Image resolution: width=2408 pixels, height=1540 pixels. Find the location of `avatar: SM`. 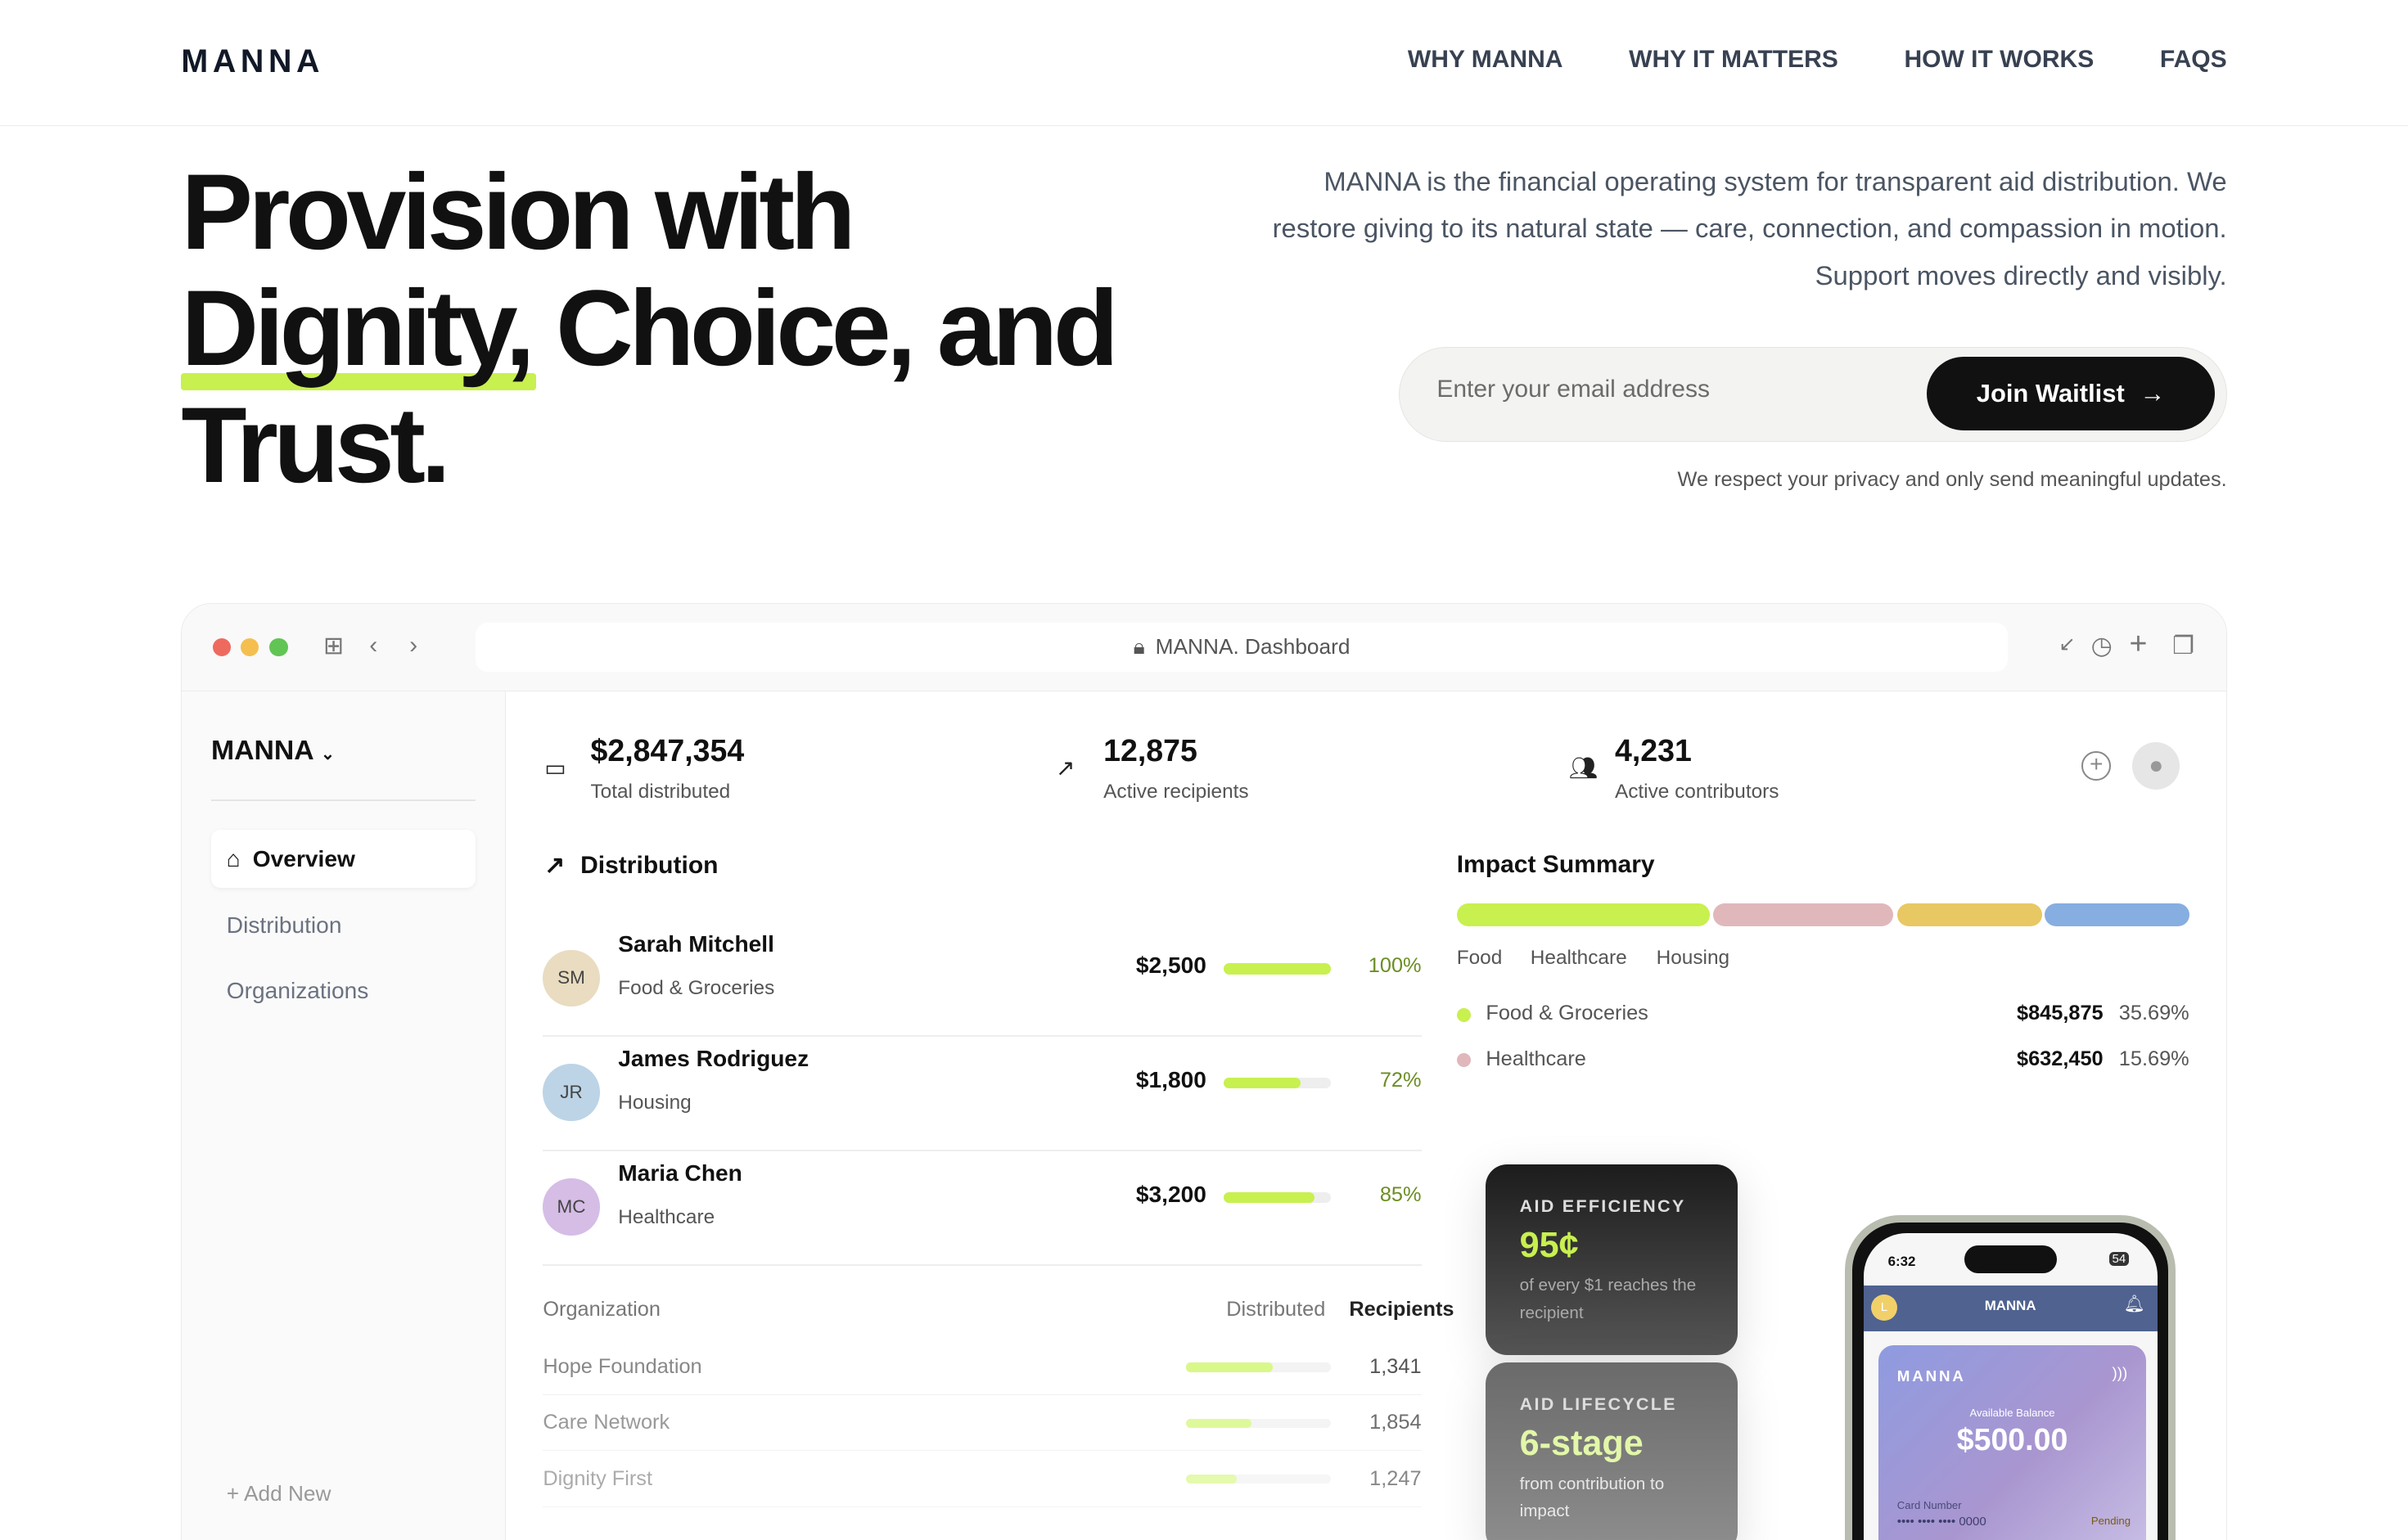

avatar: SM is located at coordinates (571, 977).